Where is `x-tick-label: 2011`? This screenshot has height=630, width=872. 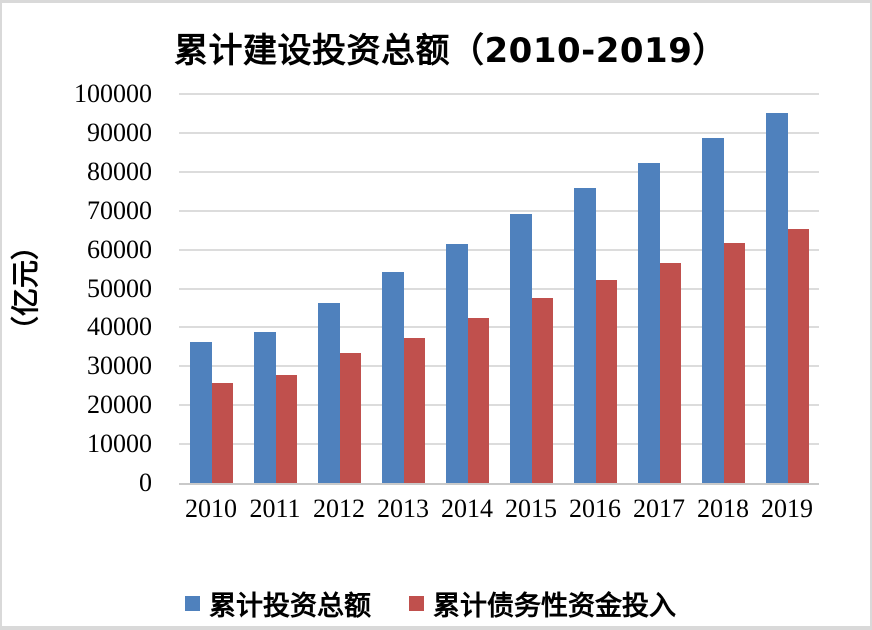
x-tick-label: 2011 is located at coordinates (275, 508).